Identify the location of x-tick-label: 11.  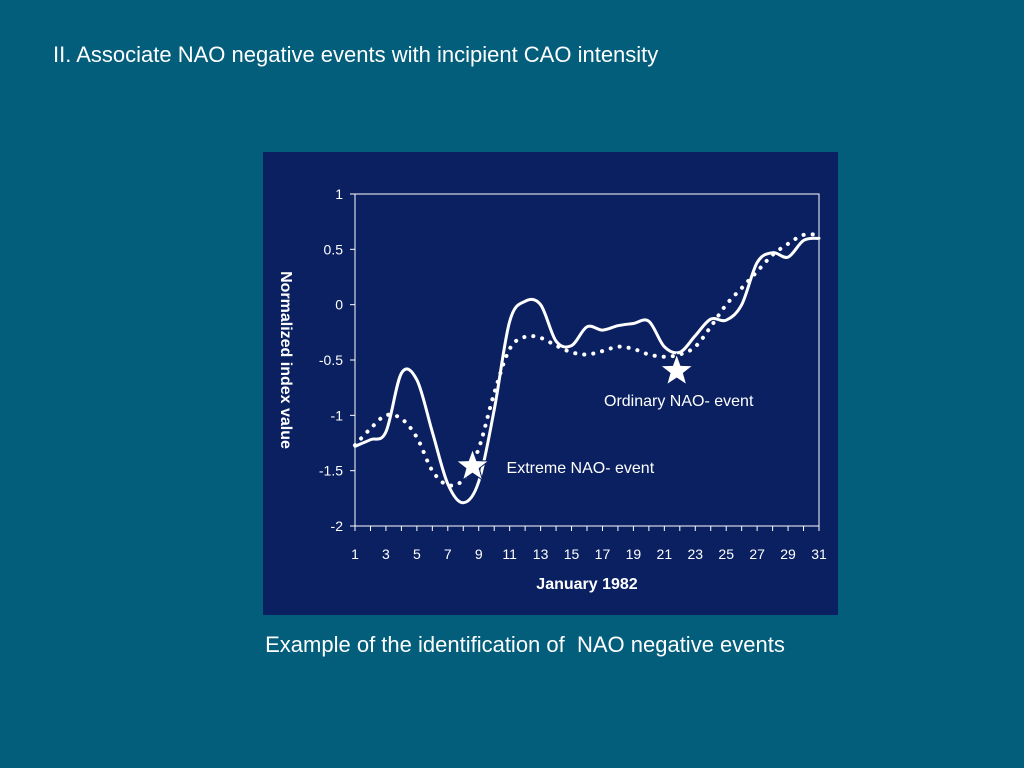
(509, 554).